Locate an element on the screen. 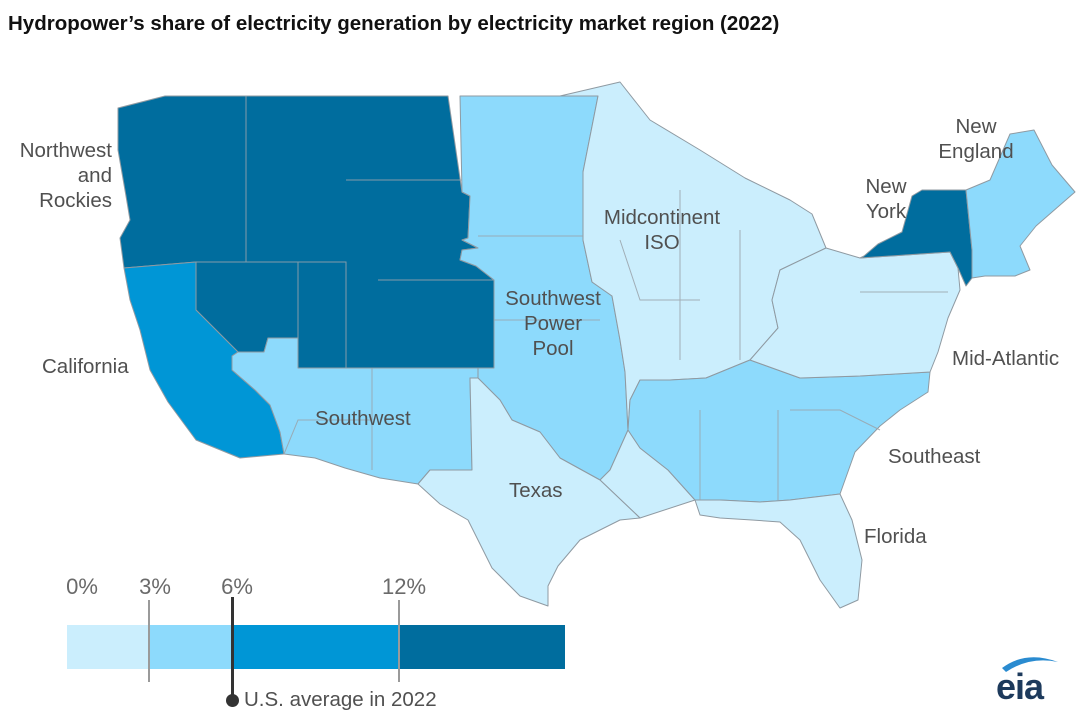 The width and height of the screenshot is (1081, 720). label-miso: Midcontinent ISO is located at coordinates (662, 230).